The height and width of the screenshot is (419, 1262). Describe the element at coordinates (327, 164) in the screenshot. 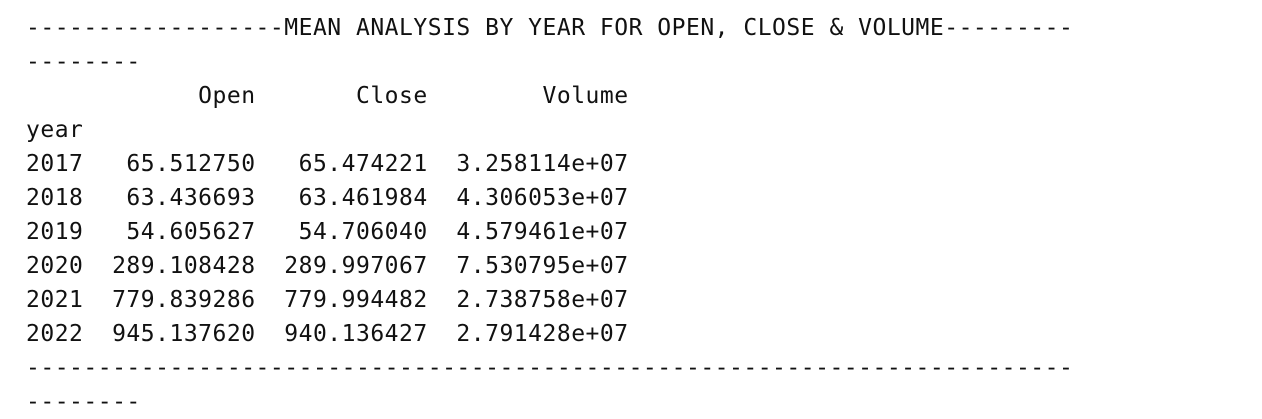

I see `table-row: 2017 65.512750 65.474221 3.258114e+07` at that location.